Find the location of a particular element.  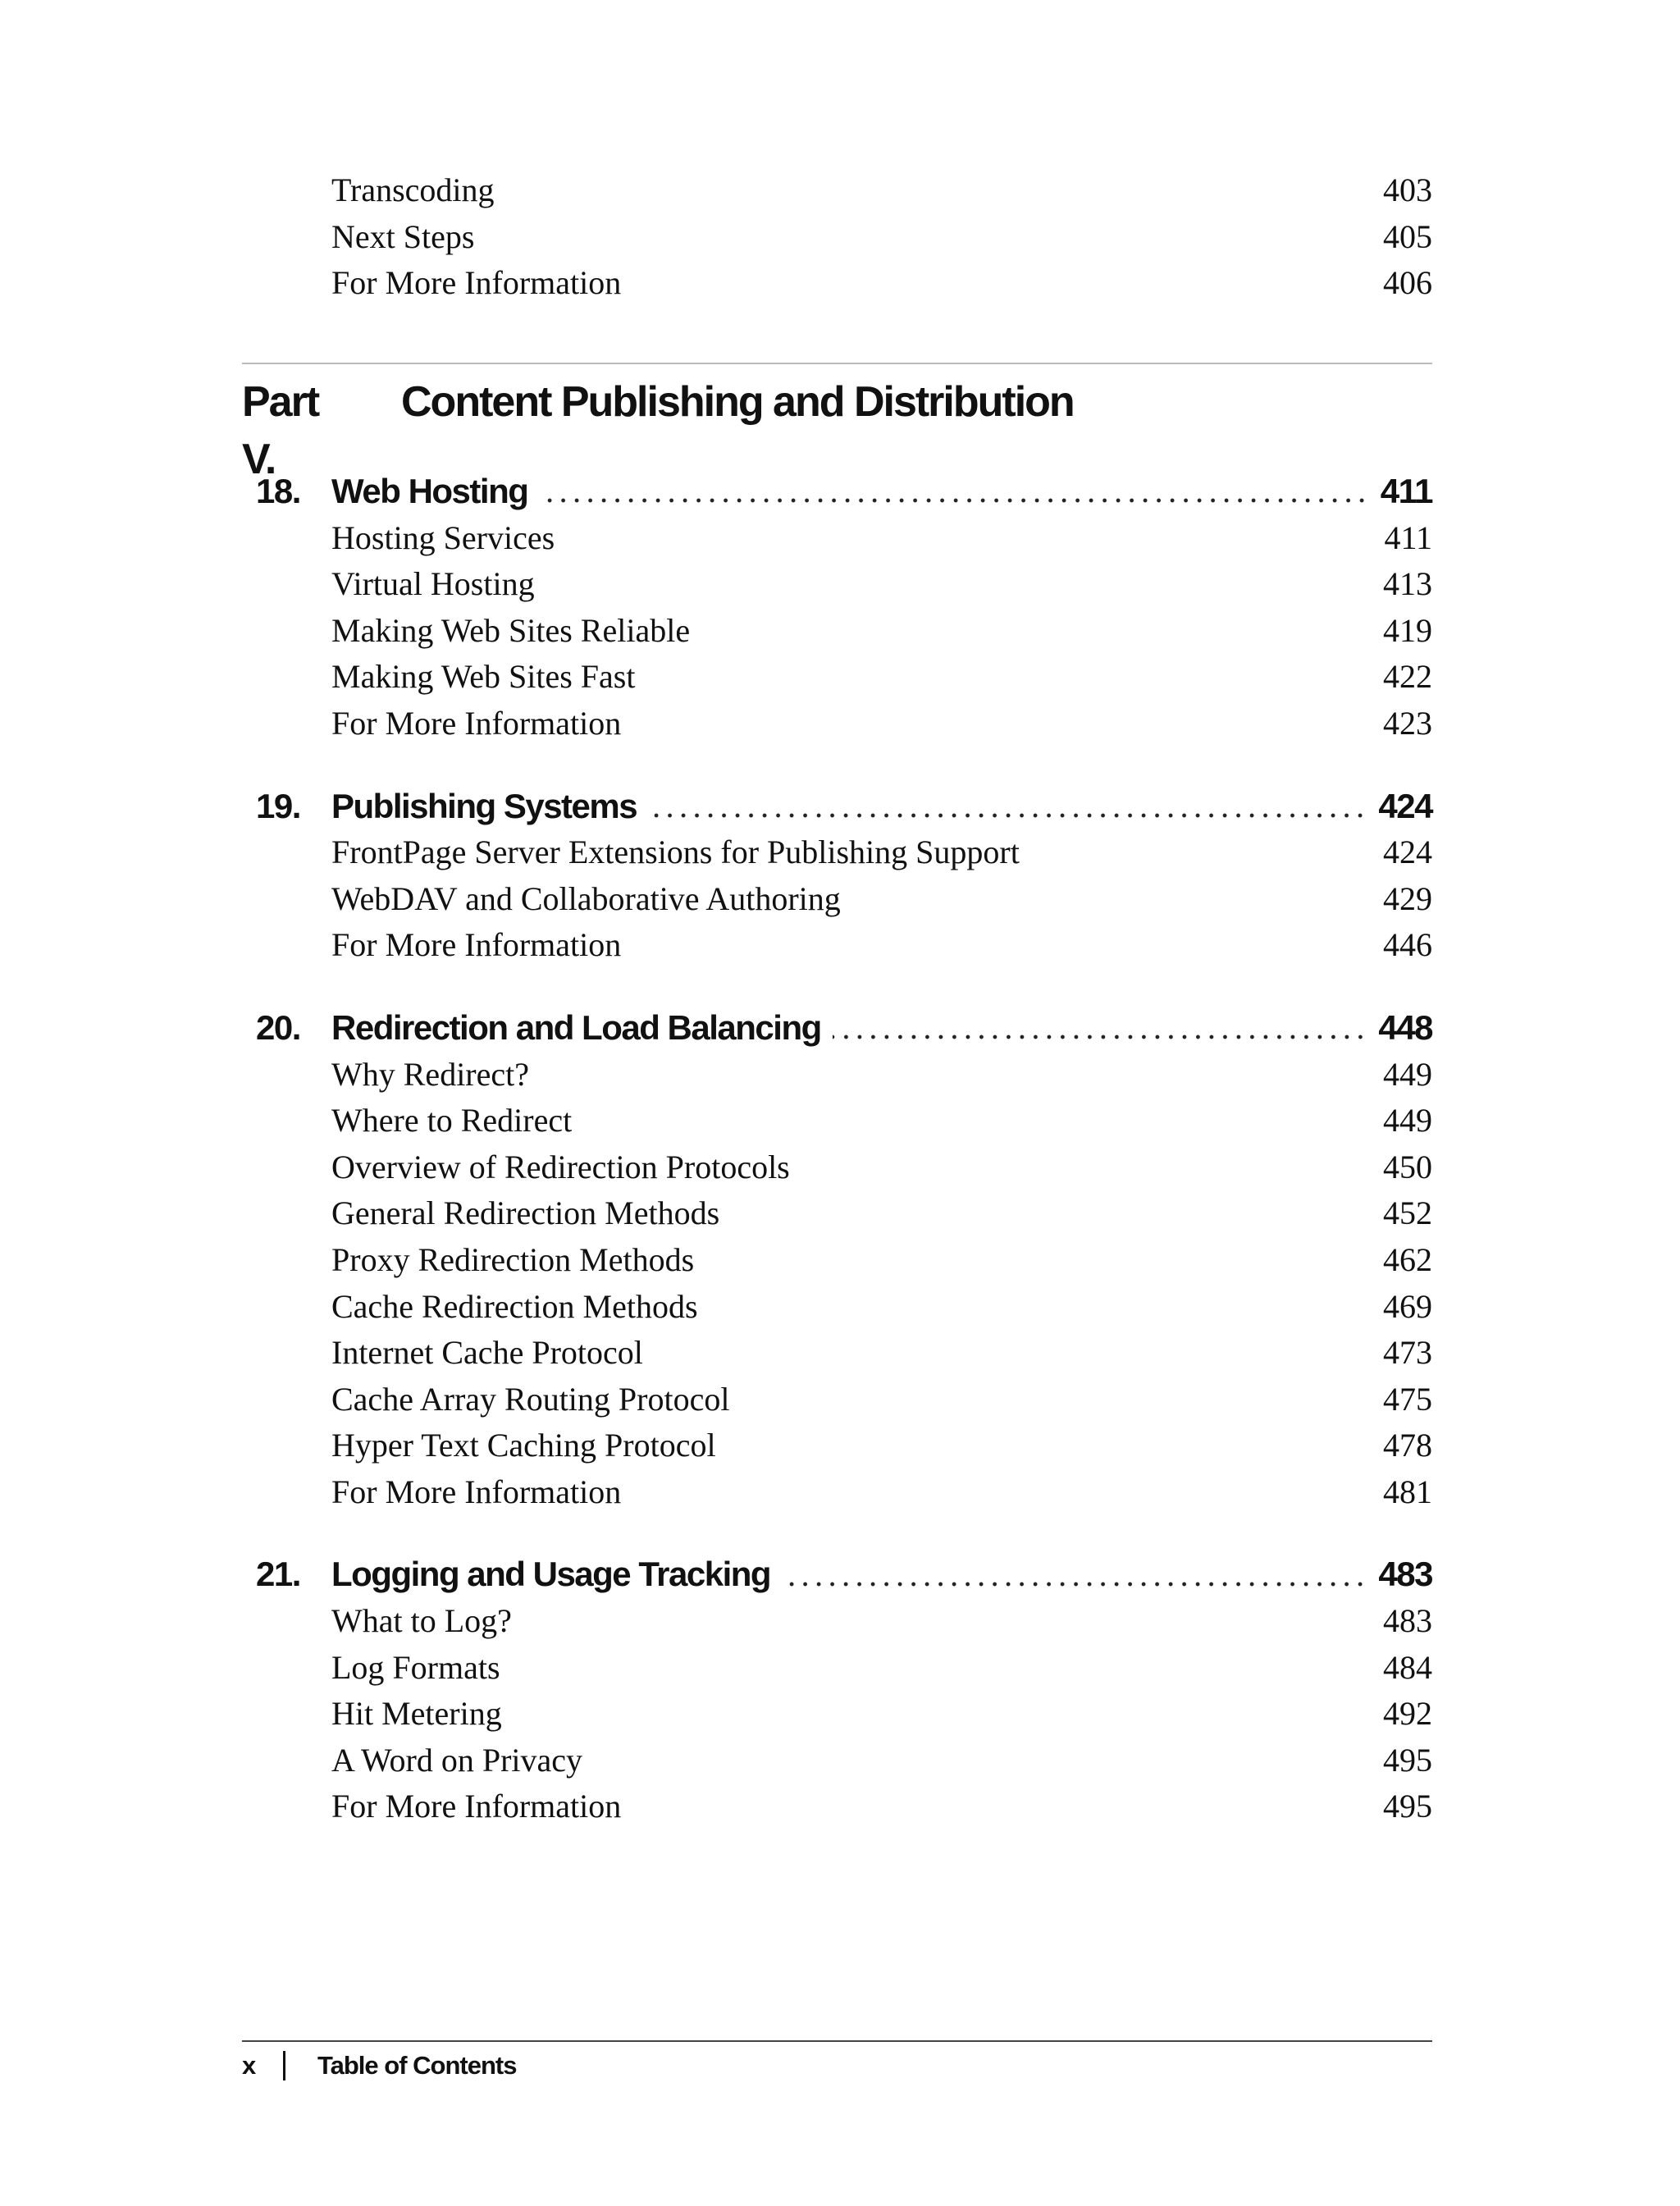

entry-page: 495 is located at coordinates (1407, 1760).